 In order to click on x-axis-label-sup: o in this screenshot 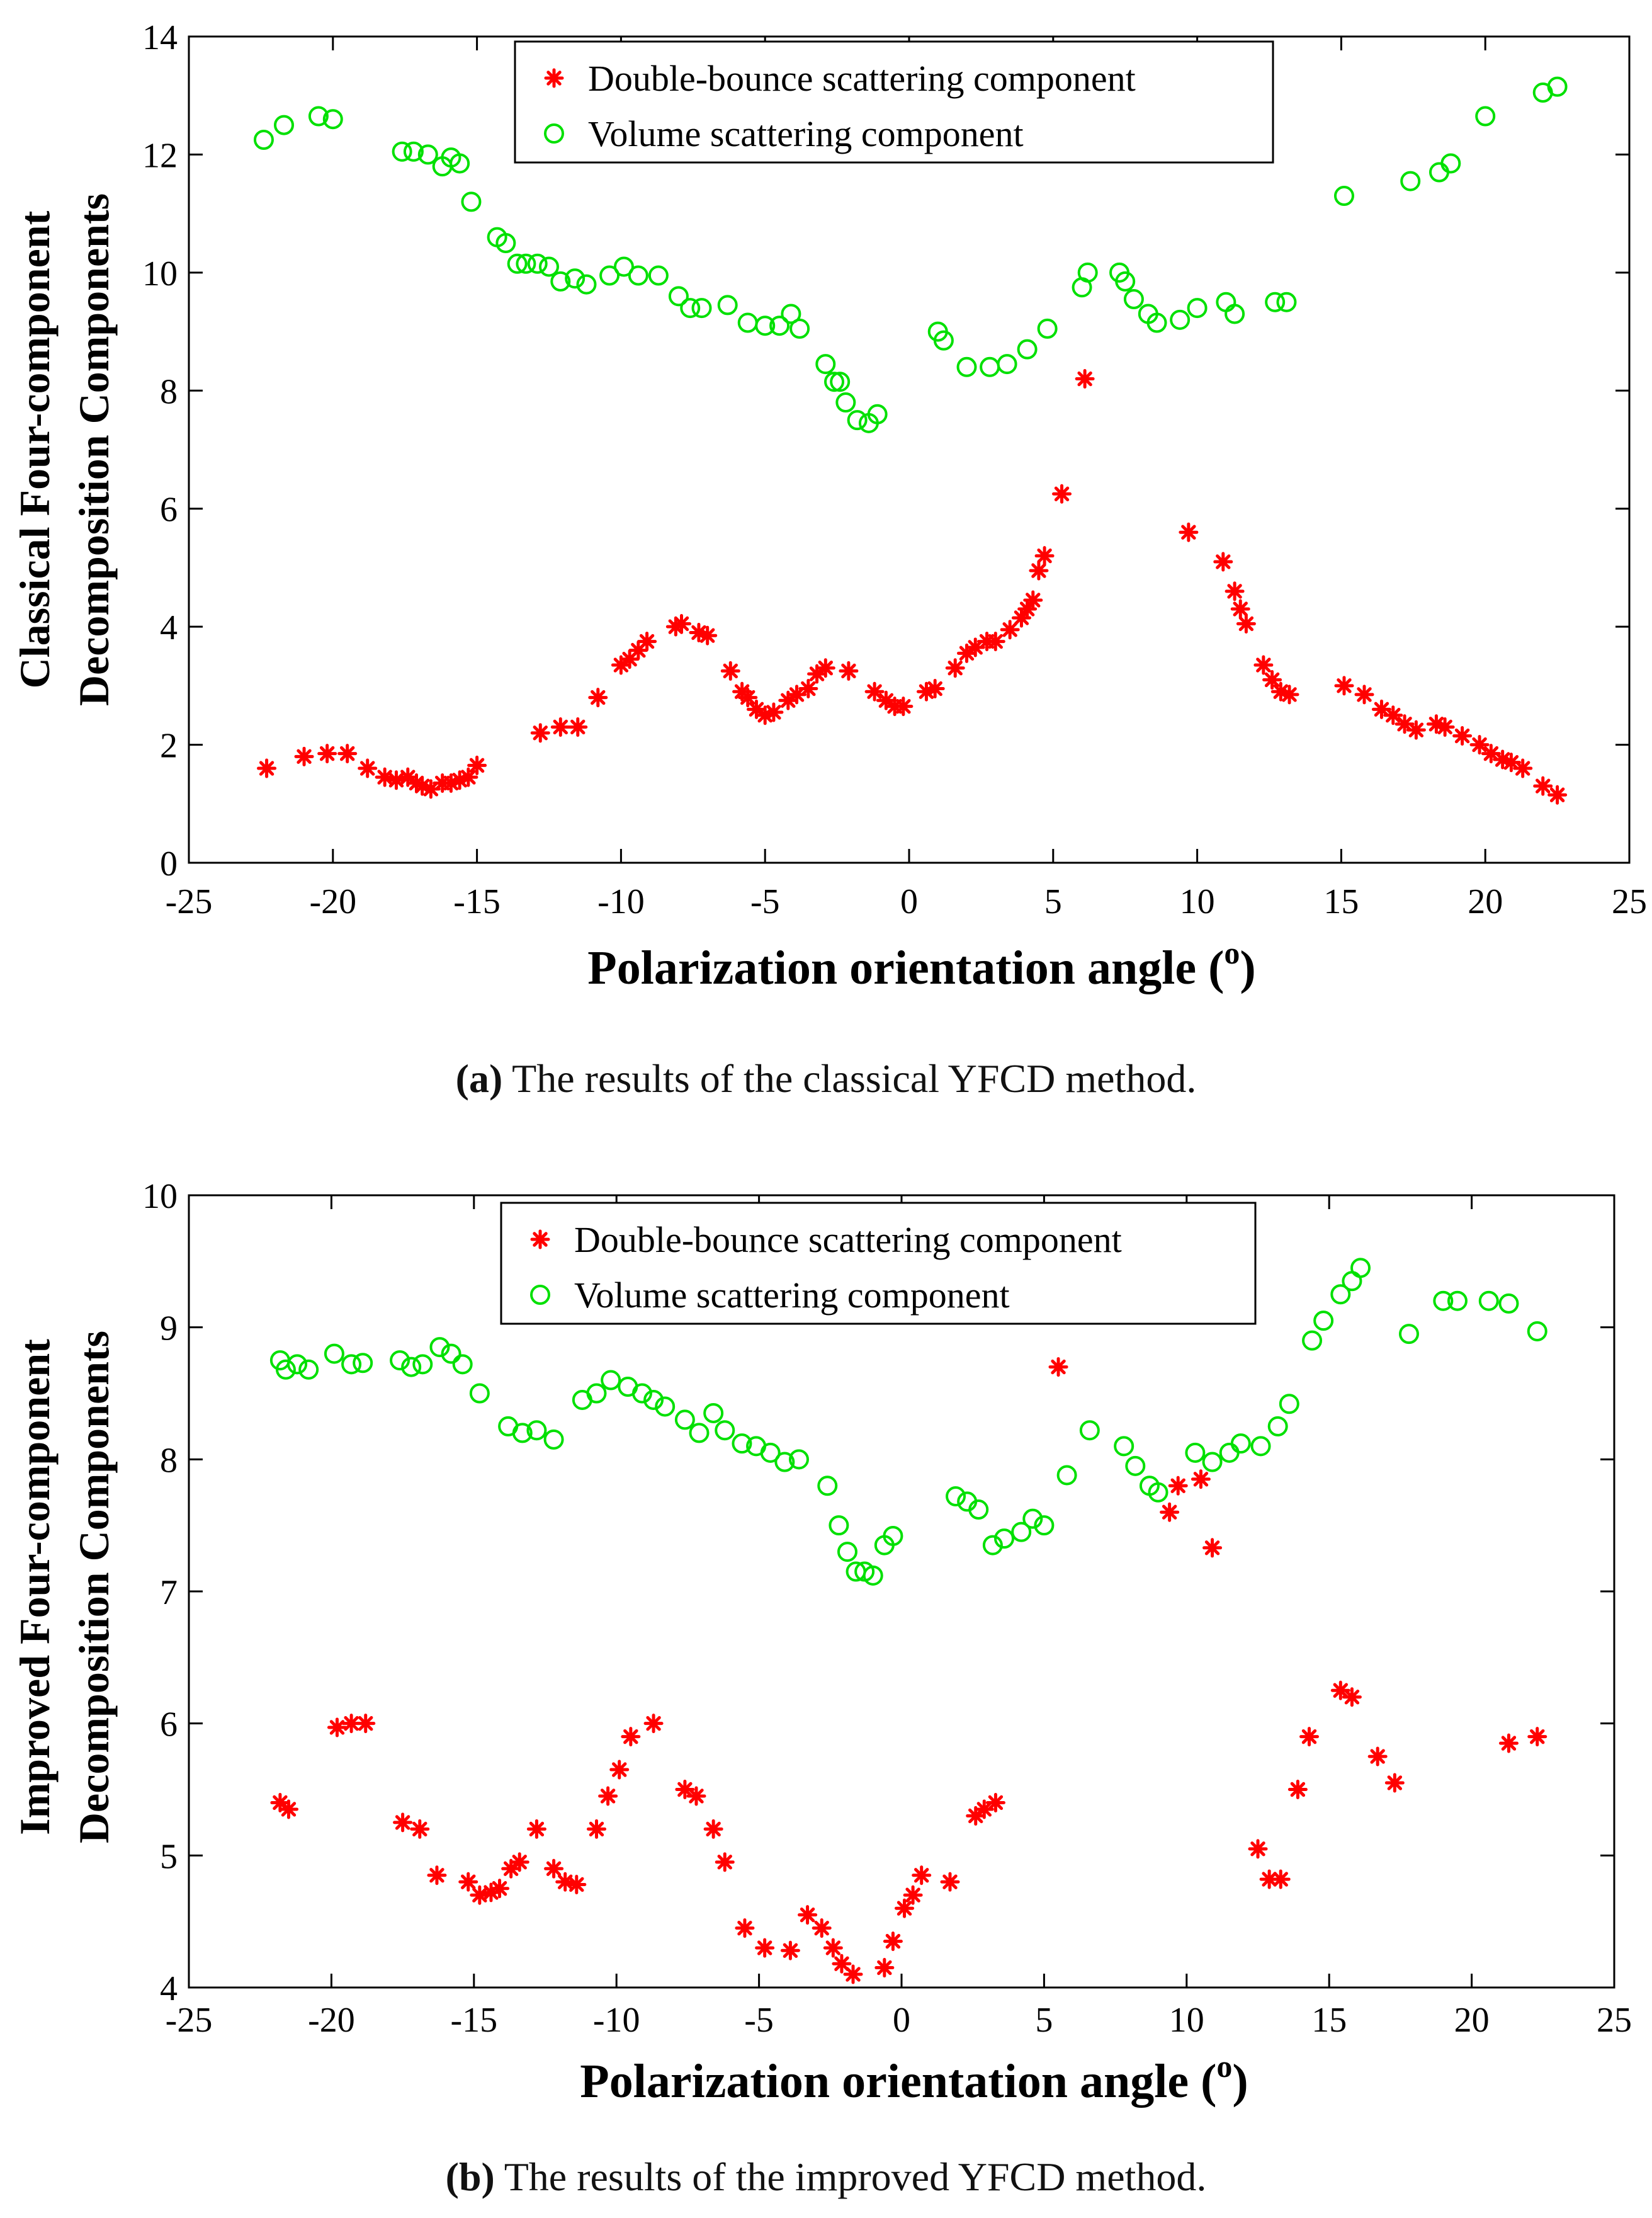, I will do `click(1232, 952)`.